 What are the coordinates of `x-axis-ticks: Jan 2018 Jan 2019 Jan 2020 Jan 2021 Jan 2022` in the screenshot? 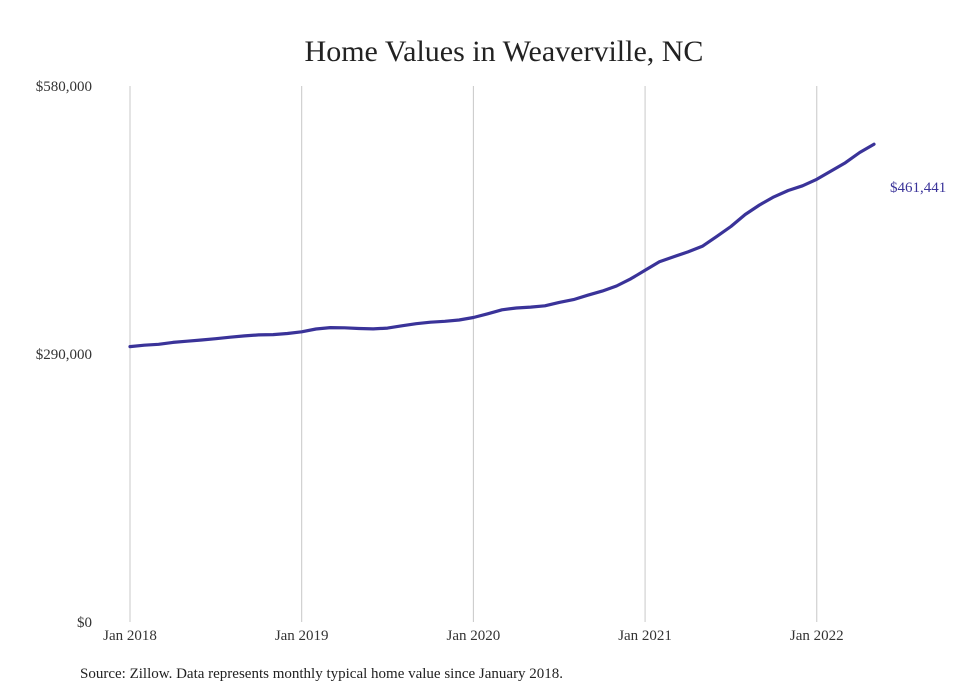 It's located at (473, 636).